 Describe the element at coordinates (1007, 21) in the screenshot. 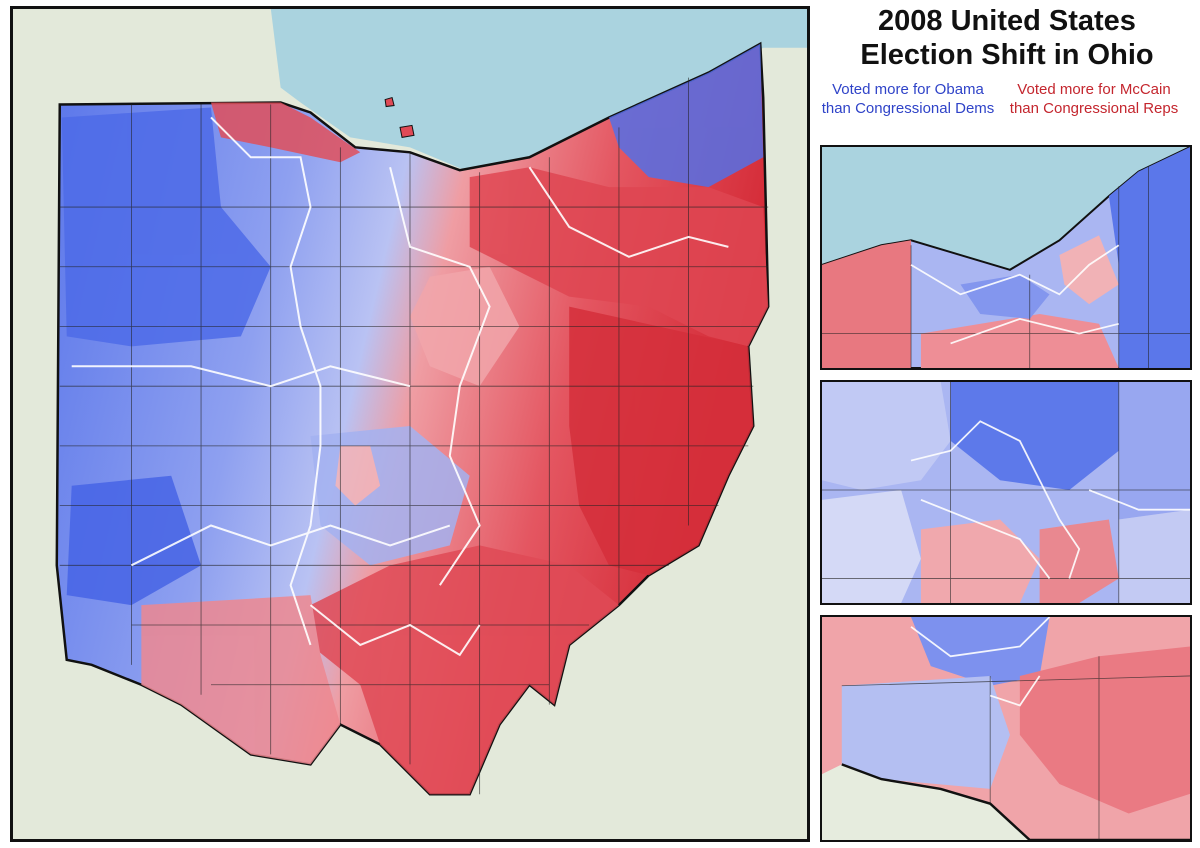

I see `title-line-1: 2008 United States` at that location.